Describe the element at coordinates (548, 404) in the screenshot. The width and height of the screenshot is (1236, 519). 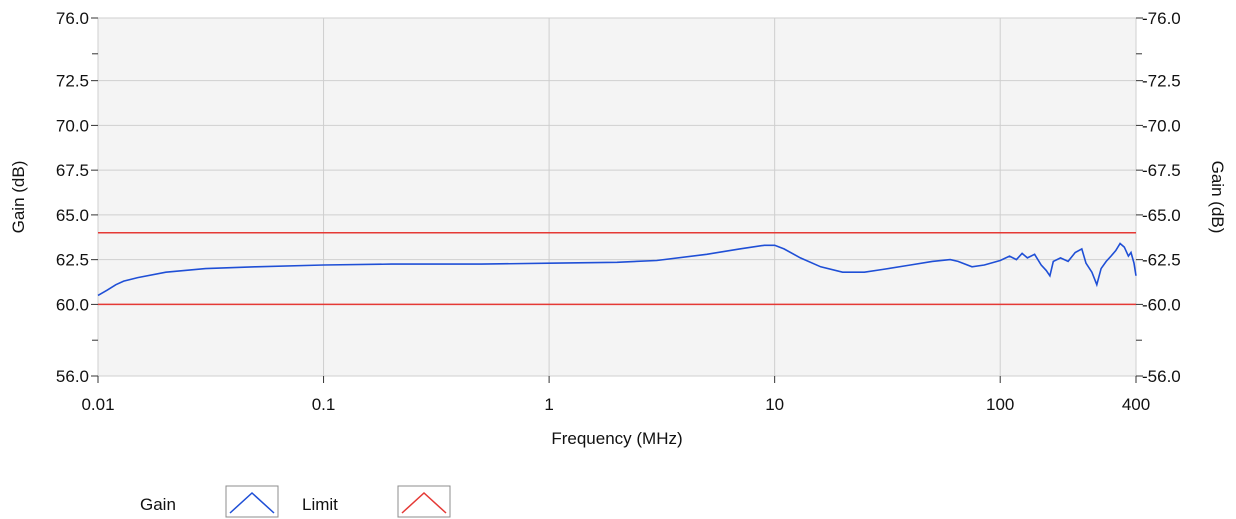
I see `x-tick-label: 1` at that location.